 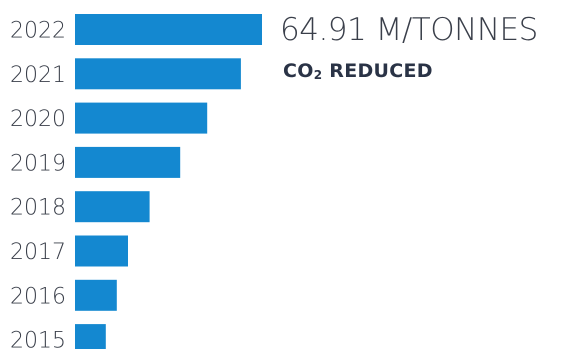 What do you see at coordinates (38, 31) in the screenshot?
I see `tick-label-2022: 2022` at bounding box center [38, 31].